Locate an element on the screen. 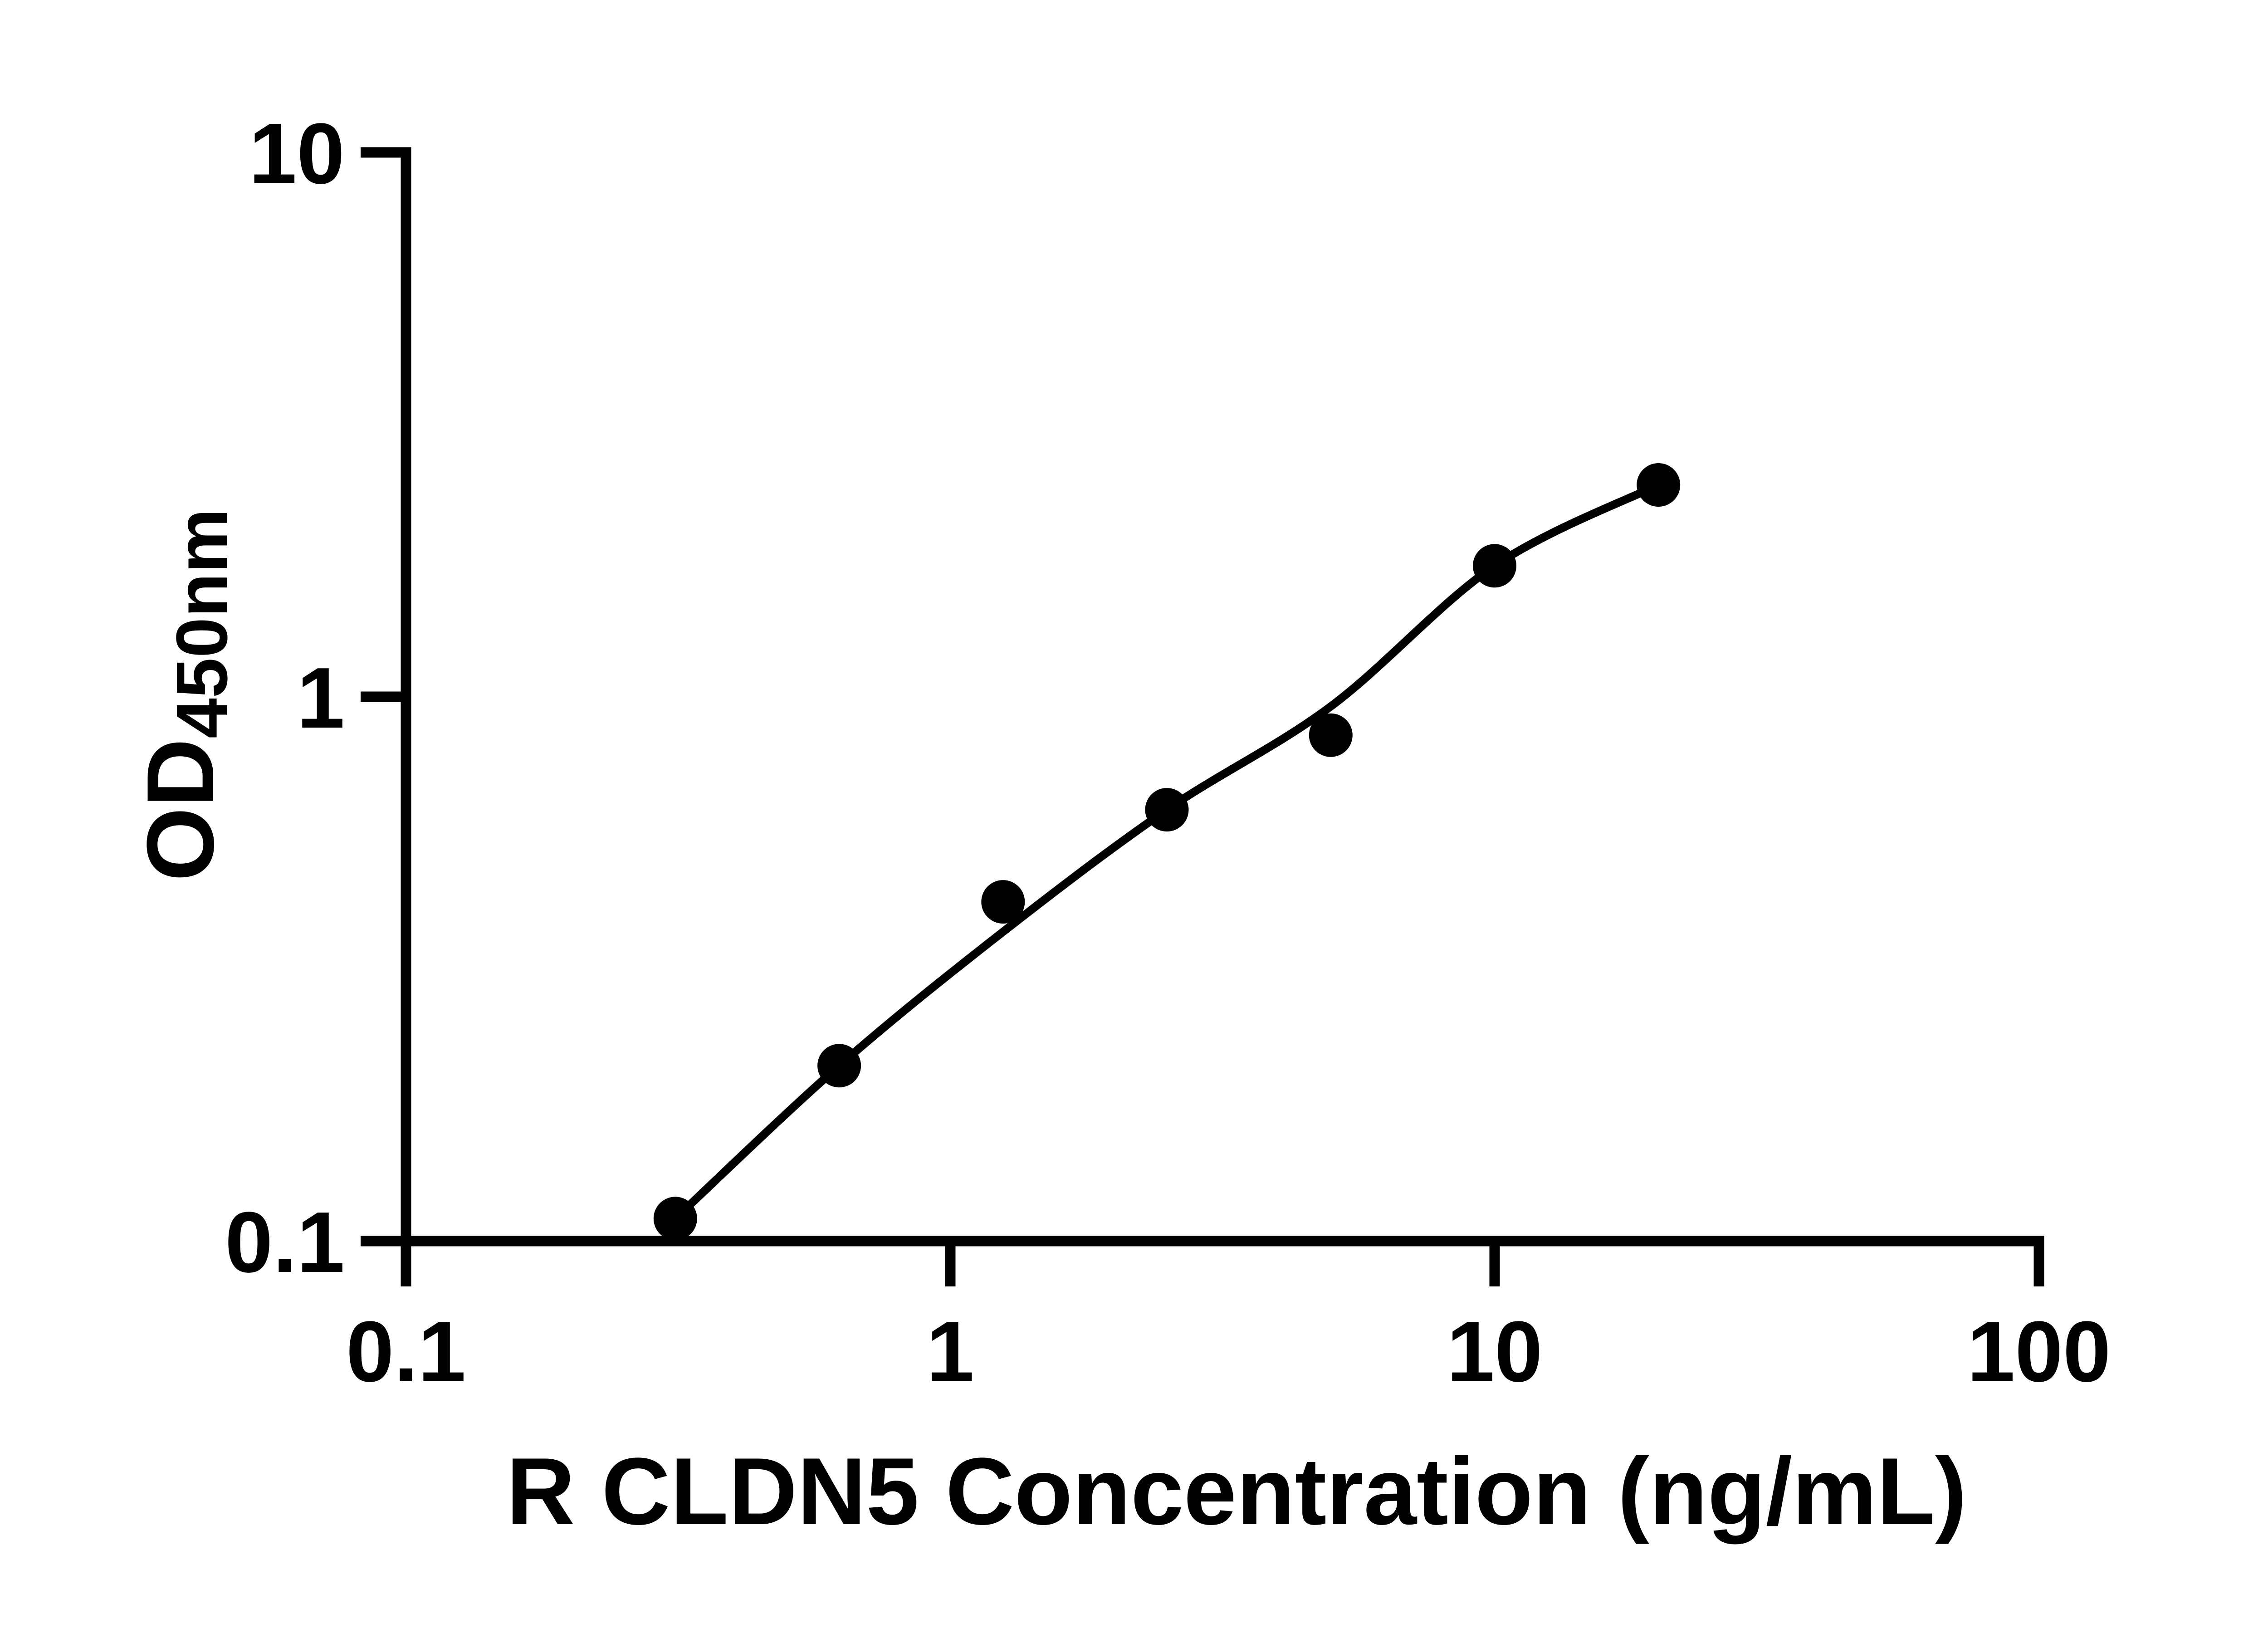  x-axis-title: R CLDN5 Concentration (ng/mL) is located at coordinates (1237, 1491).